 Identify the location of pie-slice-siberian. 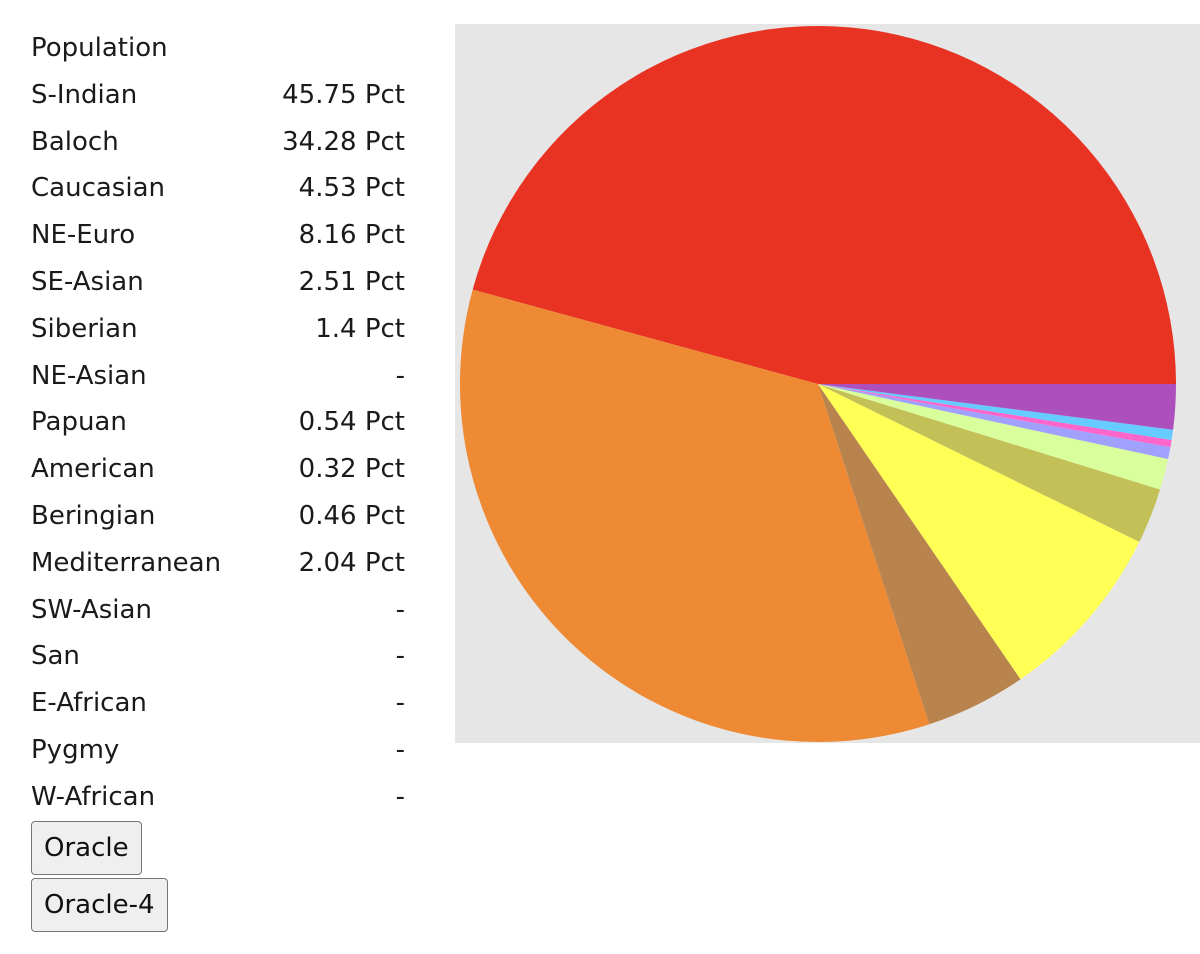
(993, 437).